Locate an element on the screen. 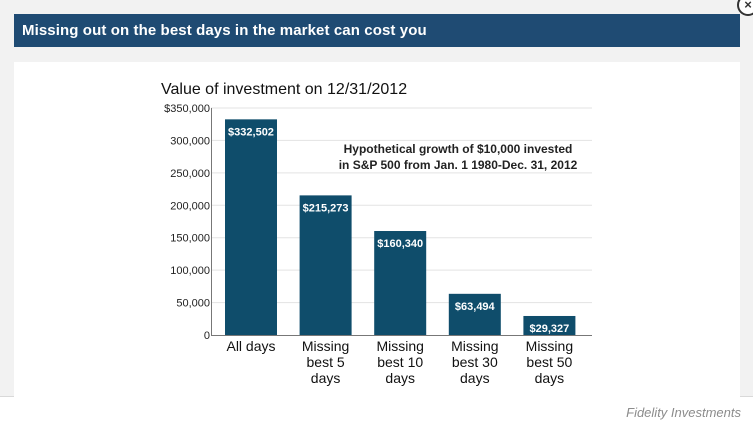 This screenshot has height=427, width=753. x-tick-label: best 10 is located at coordinates (400, 362).